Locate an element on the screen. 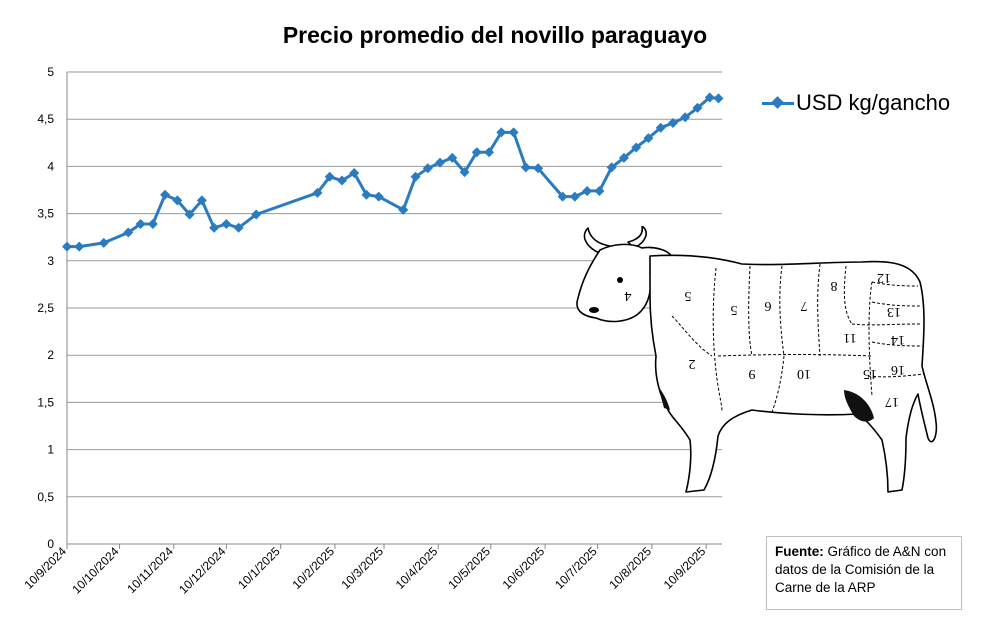 This screenshot has width=985, height=635. cut-number: 17 is located at coordinates (892, 401).